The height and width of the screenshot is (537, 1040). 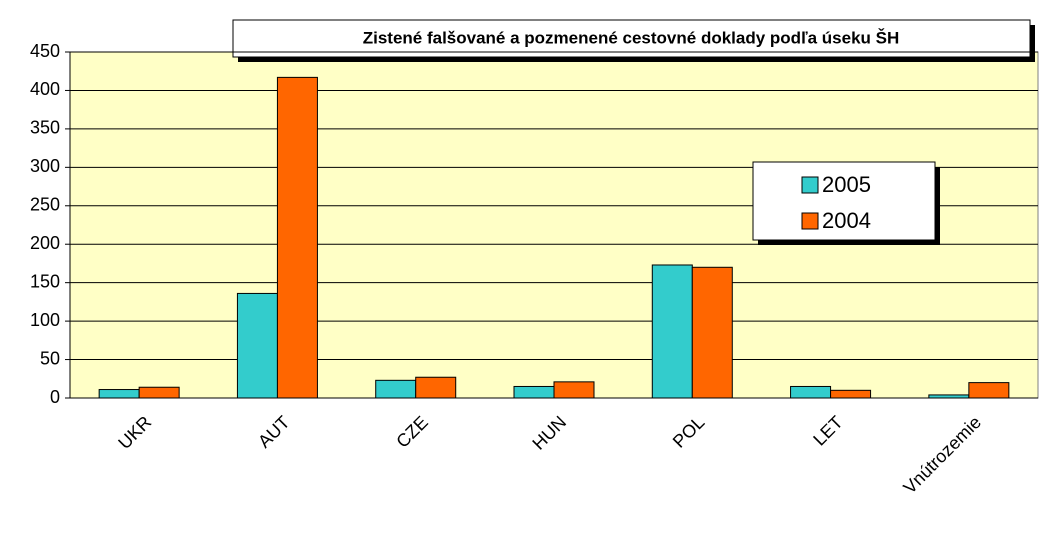 I want to click on y-tick-label: 300, so click(x=45, y=166).